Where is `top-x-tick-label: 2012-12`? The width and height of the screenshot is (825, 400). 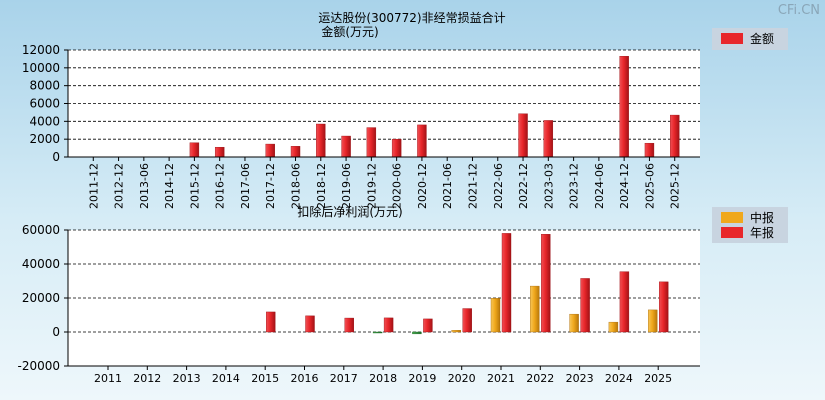
top-x-tick-label: 2012-12 is located at coordinates (119, 186).